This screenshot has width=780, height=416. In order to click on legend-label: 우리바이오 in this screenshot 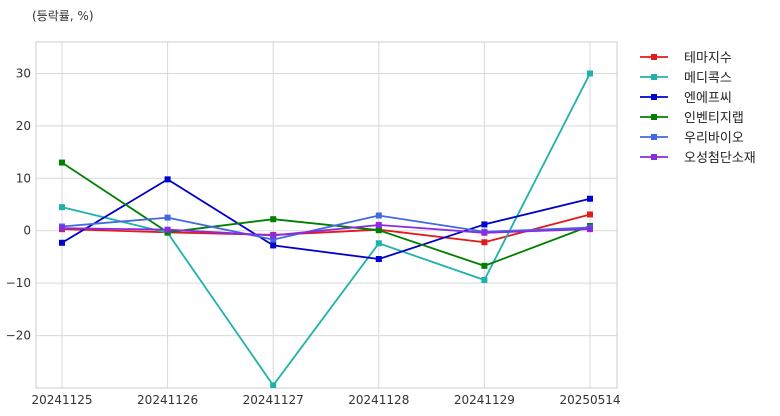, I will do `click(714, 138)`.